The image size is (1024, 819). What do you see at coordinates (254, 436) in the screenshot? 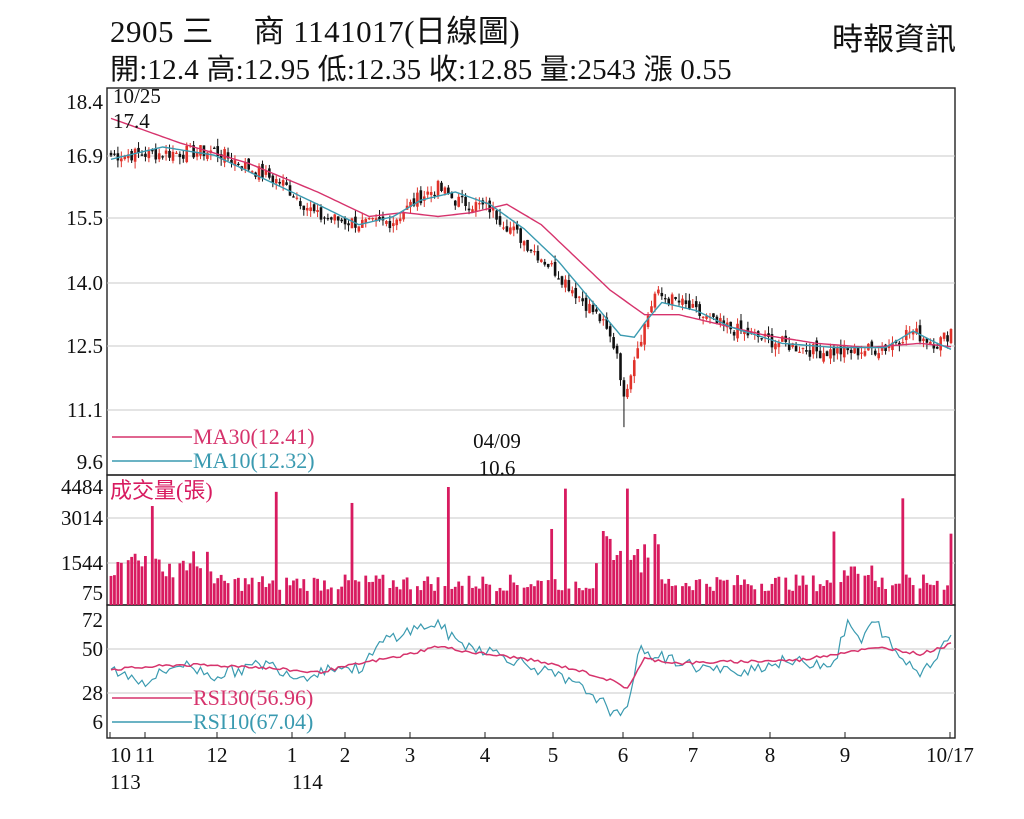
I see `legend-label-ma30: MA30(12.41)` at bounding box center [254, 436].